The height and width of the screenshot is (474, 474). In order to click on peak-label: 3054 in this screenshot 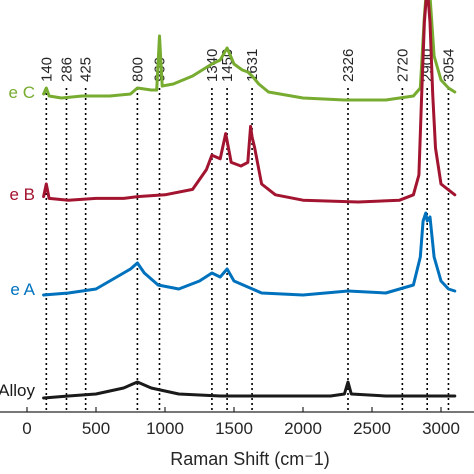, I will do `click(448, 65)`.